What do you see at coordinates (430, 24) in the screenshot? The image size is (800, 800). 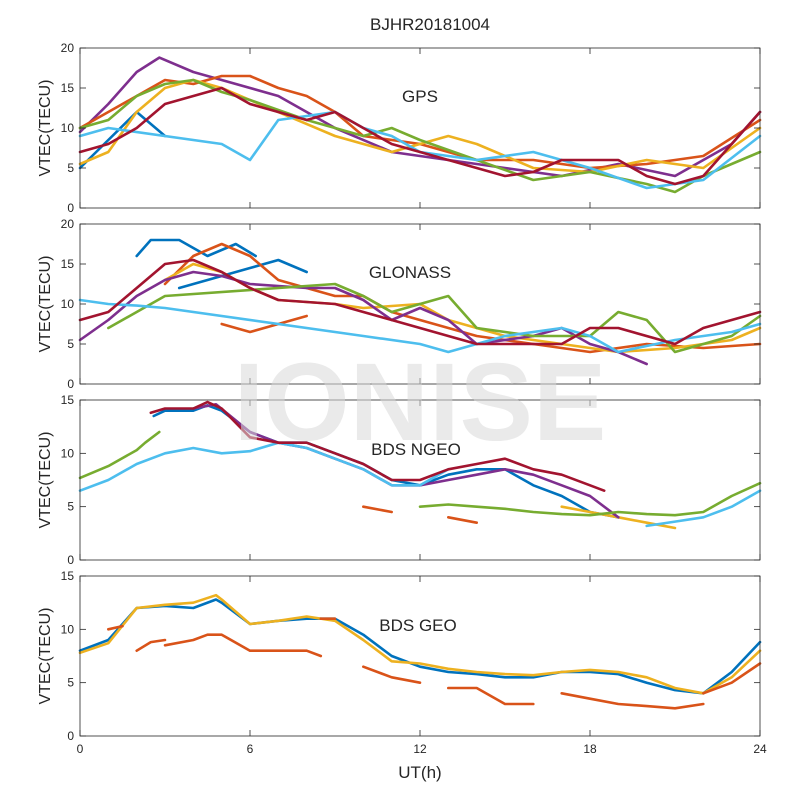 I see `figure-title: BJHR20181004` at bounding box center [430, 24].